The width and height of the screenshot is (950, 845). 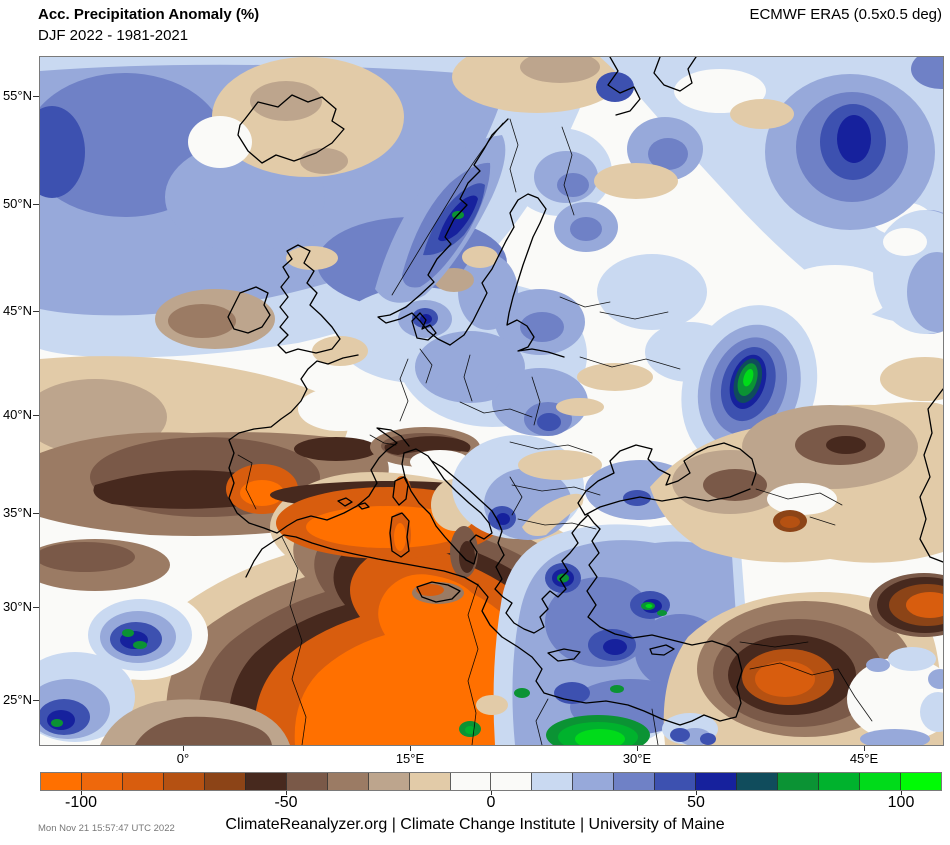 What do you see at coordinates (17, 414) in the screenshot?
I see `lat-tick-label: 40°N` at bounding box center [17, 414].